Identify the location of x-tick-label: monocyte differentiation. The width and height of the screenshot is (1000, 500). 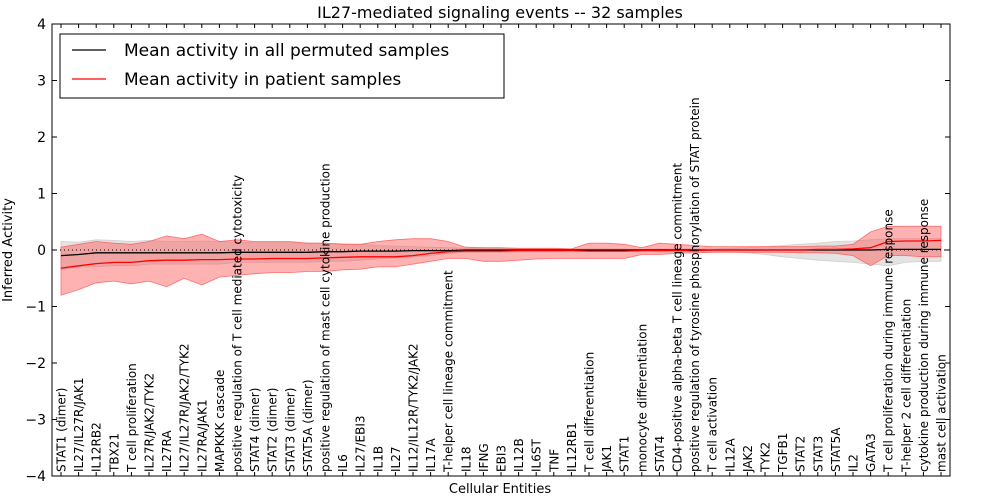
(642, 398).